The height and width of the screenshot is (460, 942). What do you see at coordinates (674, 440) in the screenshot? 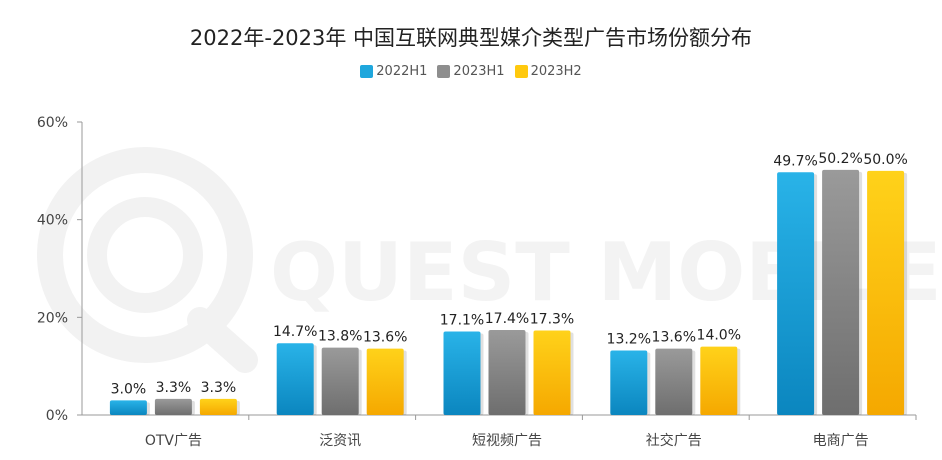
I see `x-tick-label: 社交广告` at bounding box center [674, 440].